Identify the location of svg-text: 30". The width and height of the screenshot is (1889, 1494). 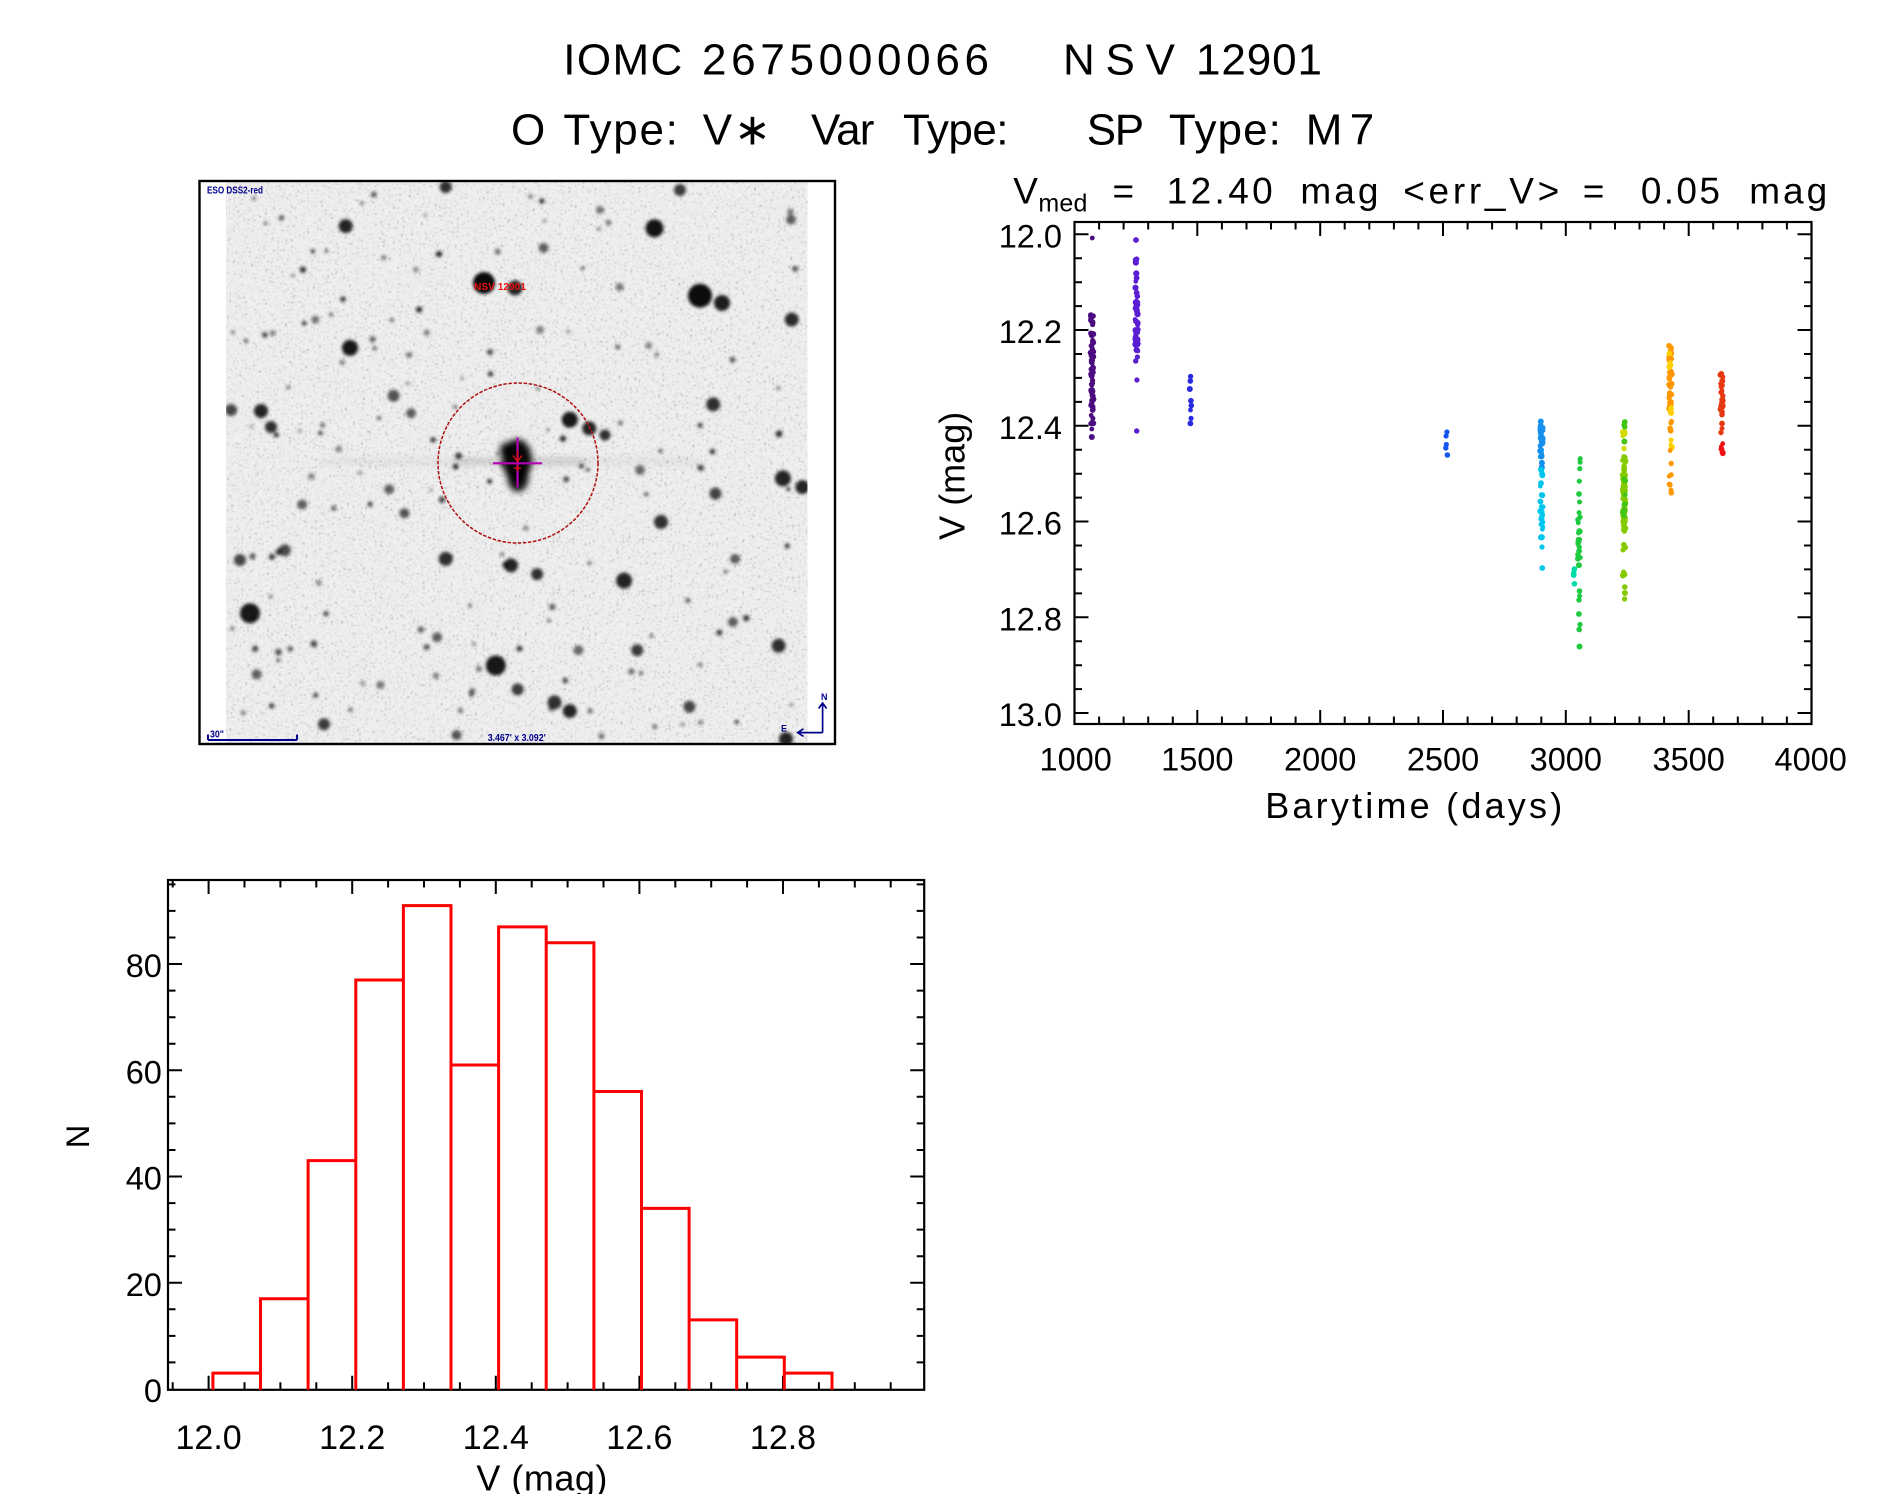
(217, 735).